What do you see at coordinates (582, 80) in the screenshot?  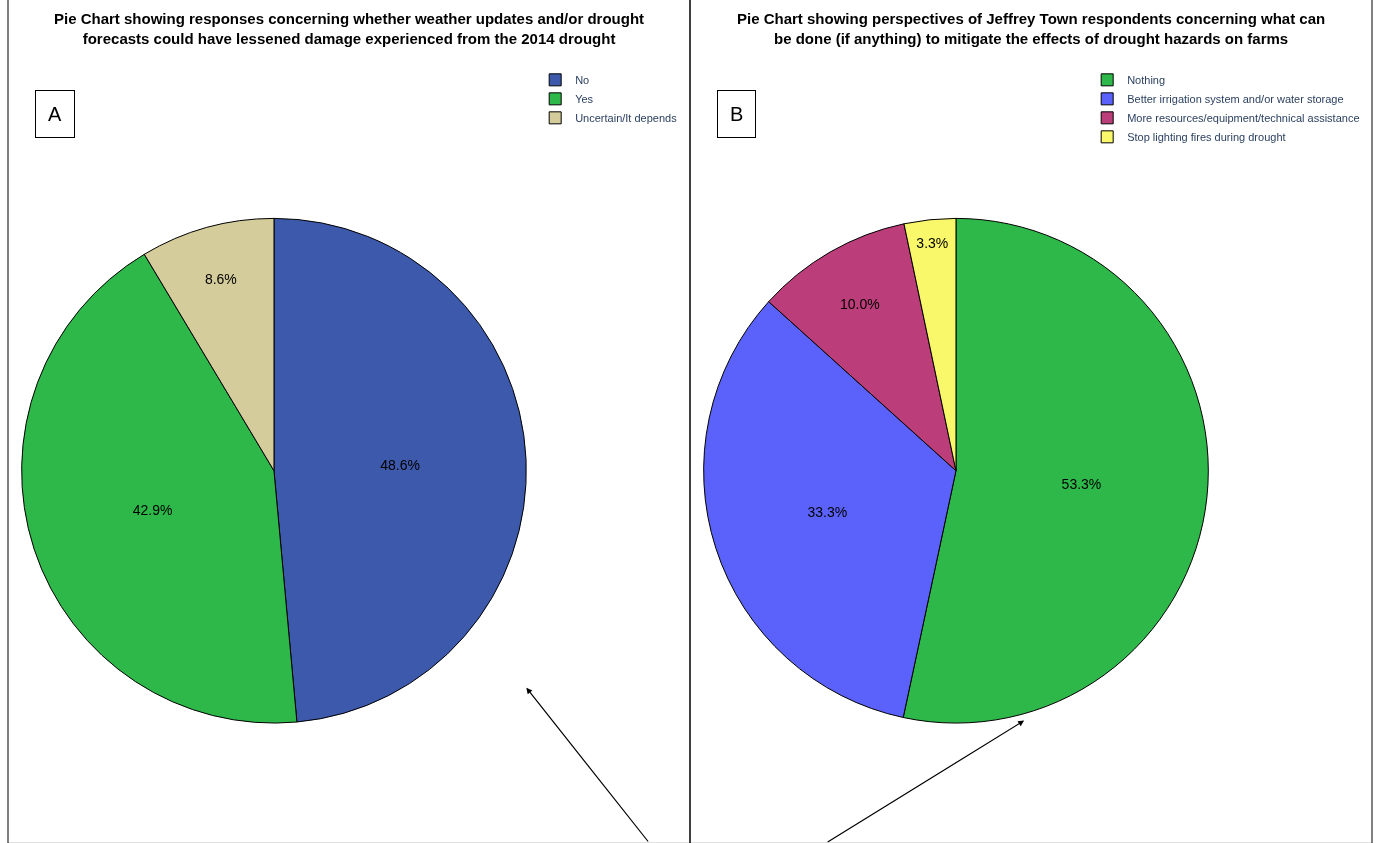 I see `legend-label: No` at bounding box center [582, 80].